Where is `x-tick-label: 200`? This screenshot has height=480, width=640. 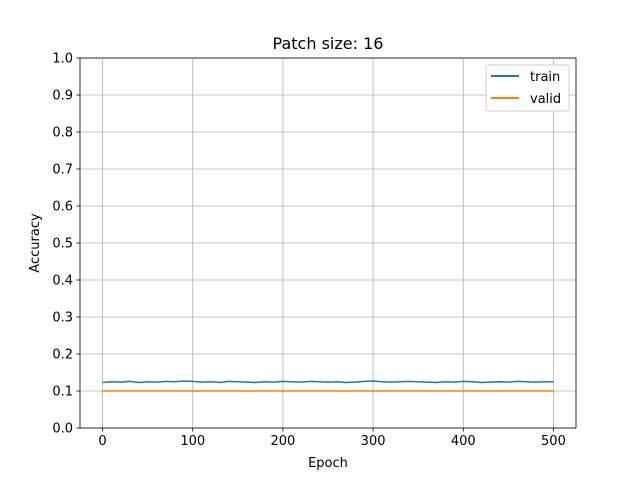
x-tick-label: 200 is located at coordinates (282, 441).